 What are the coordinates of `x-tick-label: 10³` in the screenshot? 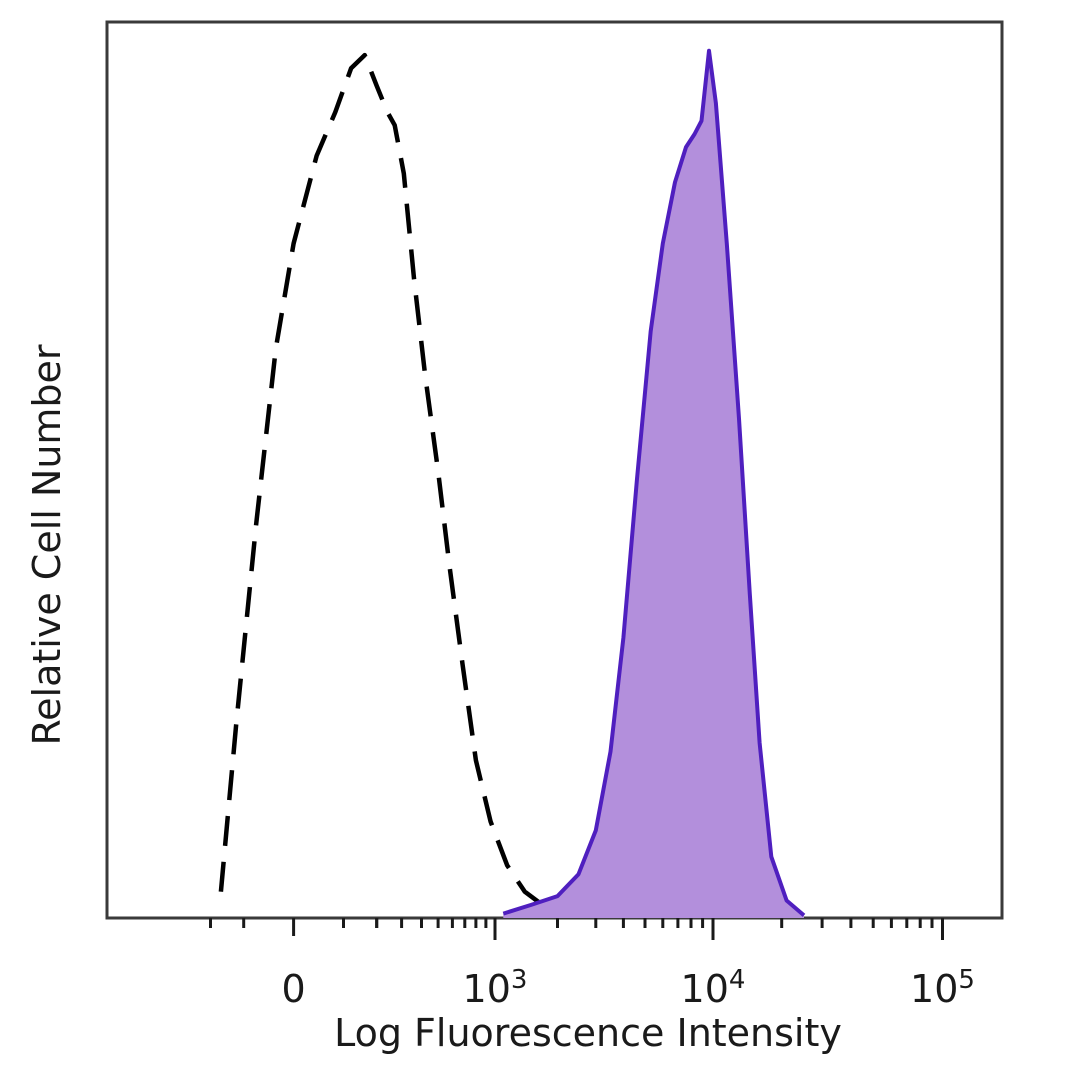 It's located at (495, 988).